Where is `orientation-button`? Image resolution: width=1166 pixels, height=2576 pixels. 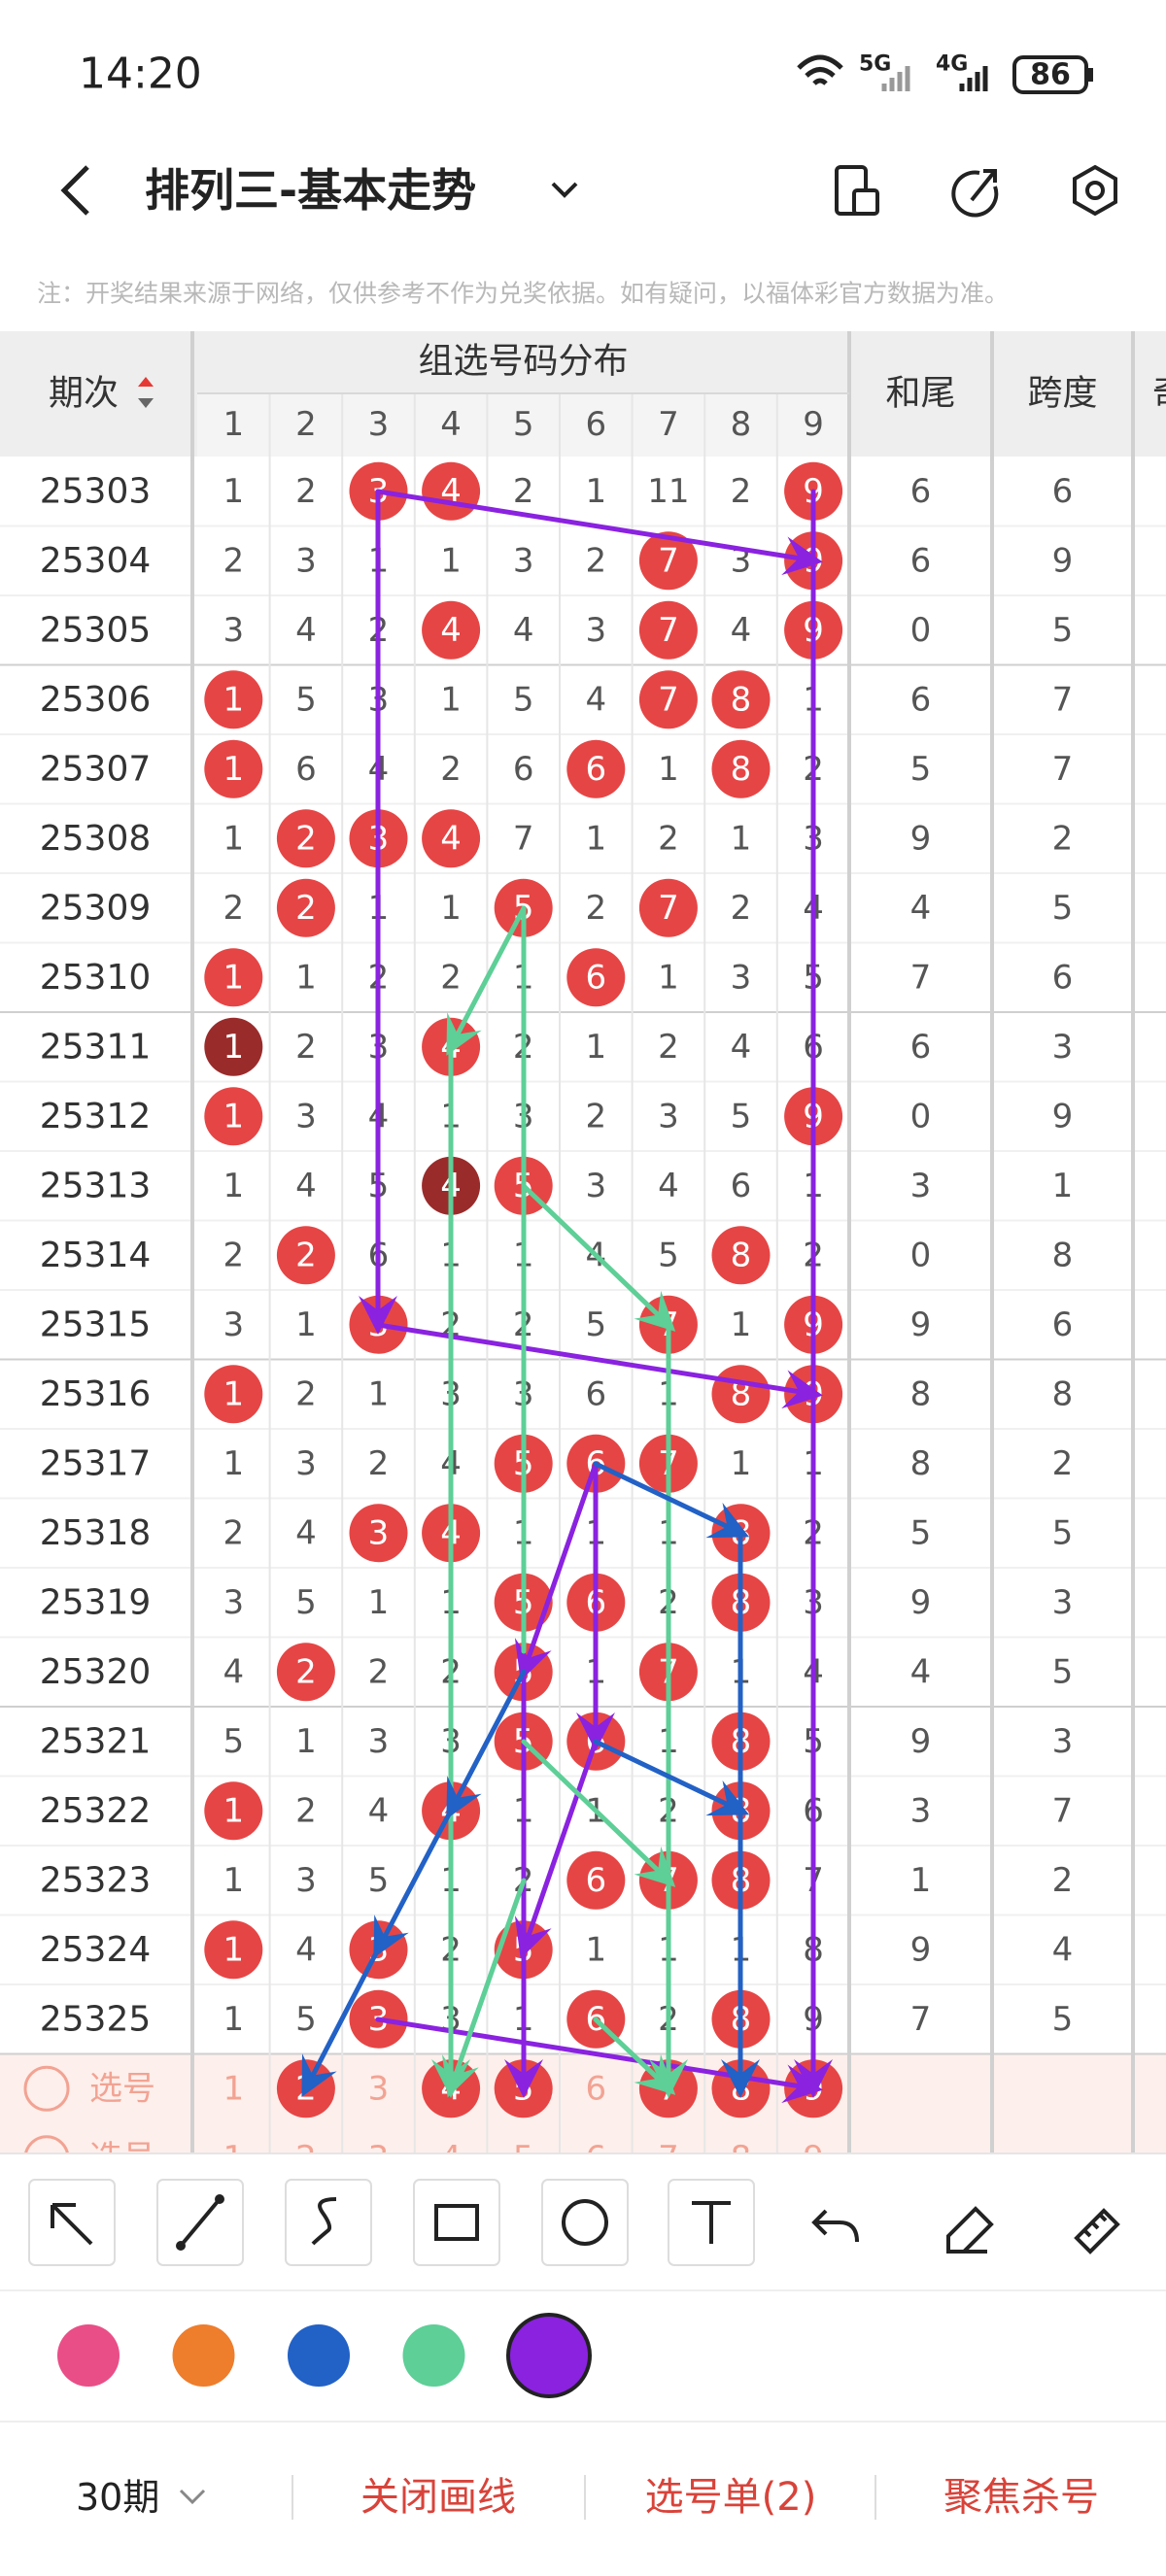 orientation-button is located at coordinates (857, 190).